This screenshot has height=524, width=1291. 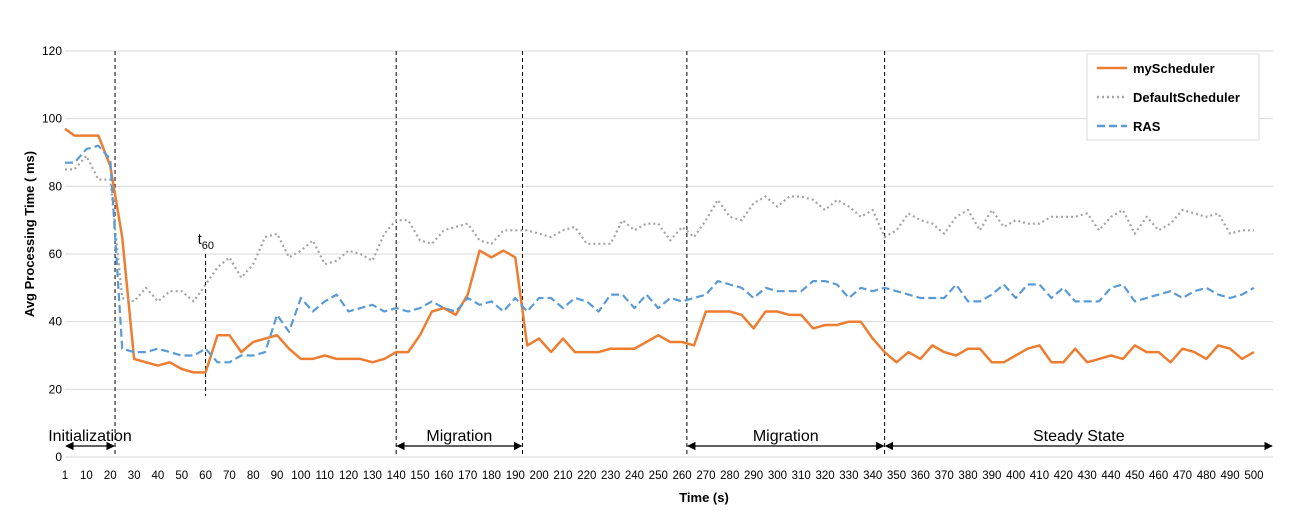 What do you see at coordinates (158, 476) in the screenshot?
I see `x-tick-label: 40` at bounding box center [158, 476].